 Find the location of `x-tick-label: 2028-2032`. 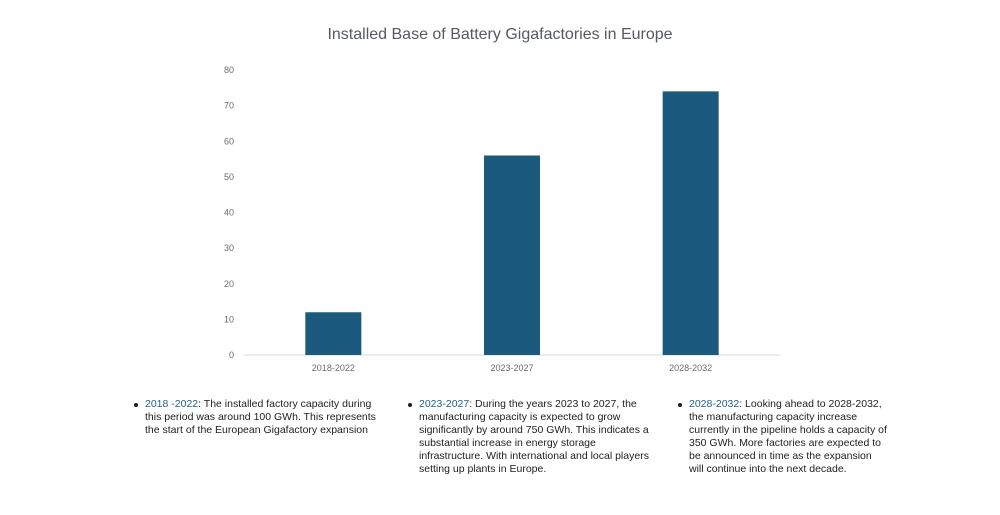

x-tick-label: 2028-2032 is located at coordinates (690, 368).